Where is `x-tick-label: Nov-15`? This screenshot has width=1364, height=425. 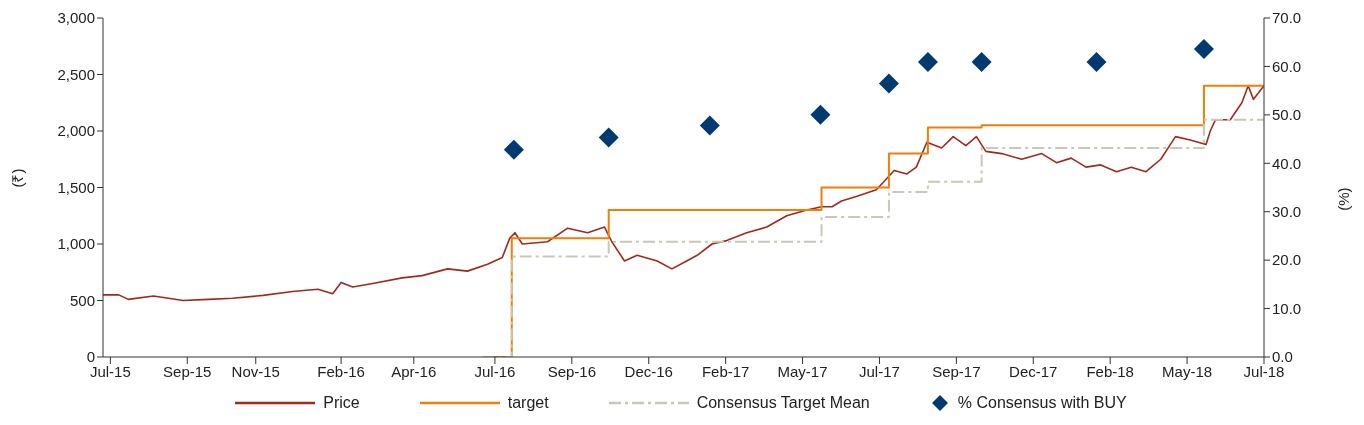
x-tick-label: Nov-15 is located at coordinates (255, 371).